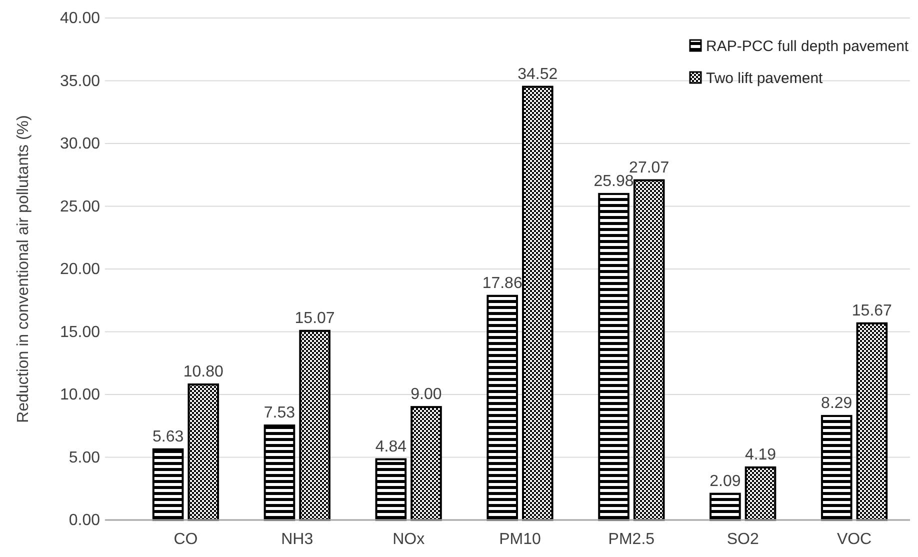  Describe the element at coordinates (631, 539) in the screenshot. I see `x-tick-label: PM2.5` at that location.